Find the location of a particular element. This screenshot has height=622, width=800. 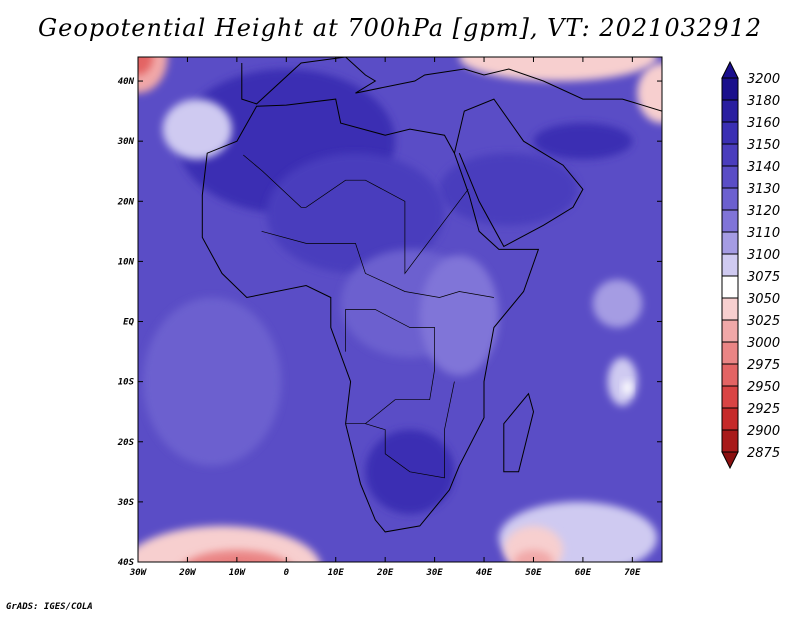

colorbar-label: 3120 is located at coordinates (763, 211).